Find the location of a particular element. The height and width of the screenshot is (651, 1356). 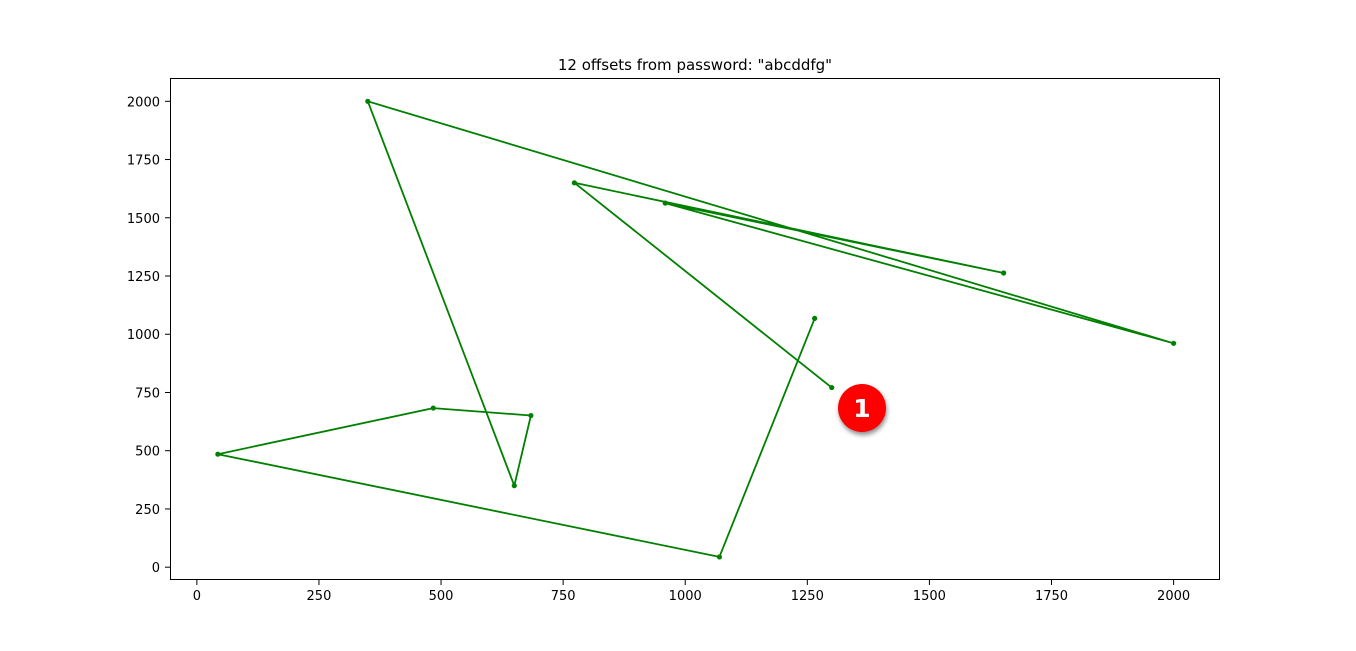

y-tick-label: 750 is located at coordinates (147, 393).